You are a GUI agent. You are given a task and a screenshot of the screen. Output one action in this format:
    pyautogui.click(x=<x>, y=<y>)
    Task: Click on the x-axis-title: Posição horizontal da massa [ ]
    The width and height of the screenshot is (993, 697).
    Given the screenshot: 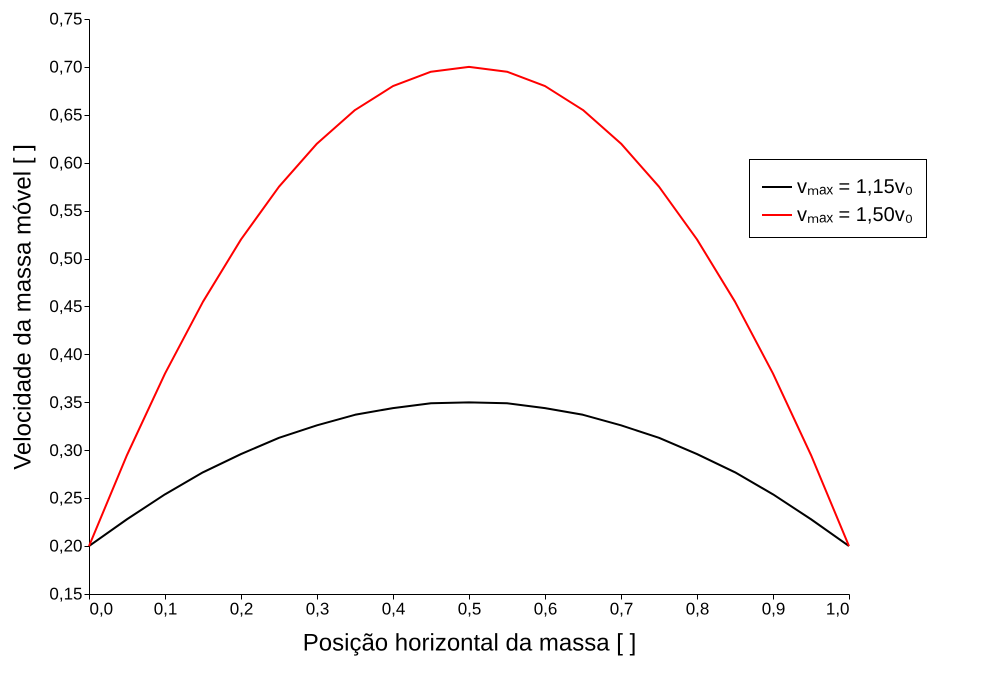 What is the action you would take?
    pyautogui.click(x=469, y=643)
    